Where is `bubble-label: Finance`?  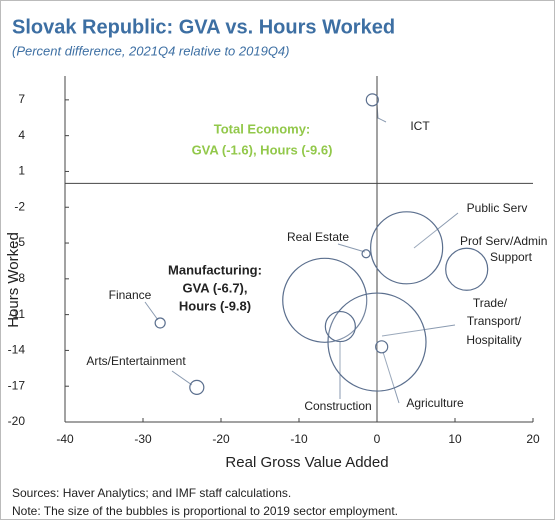 bubble-label: Finance is located at coordinates (130, 295).